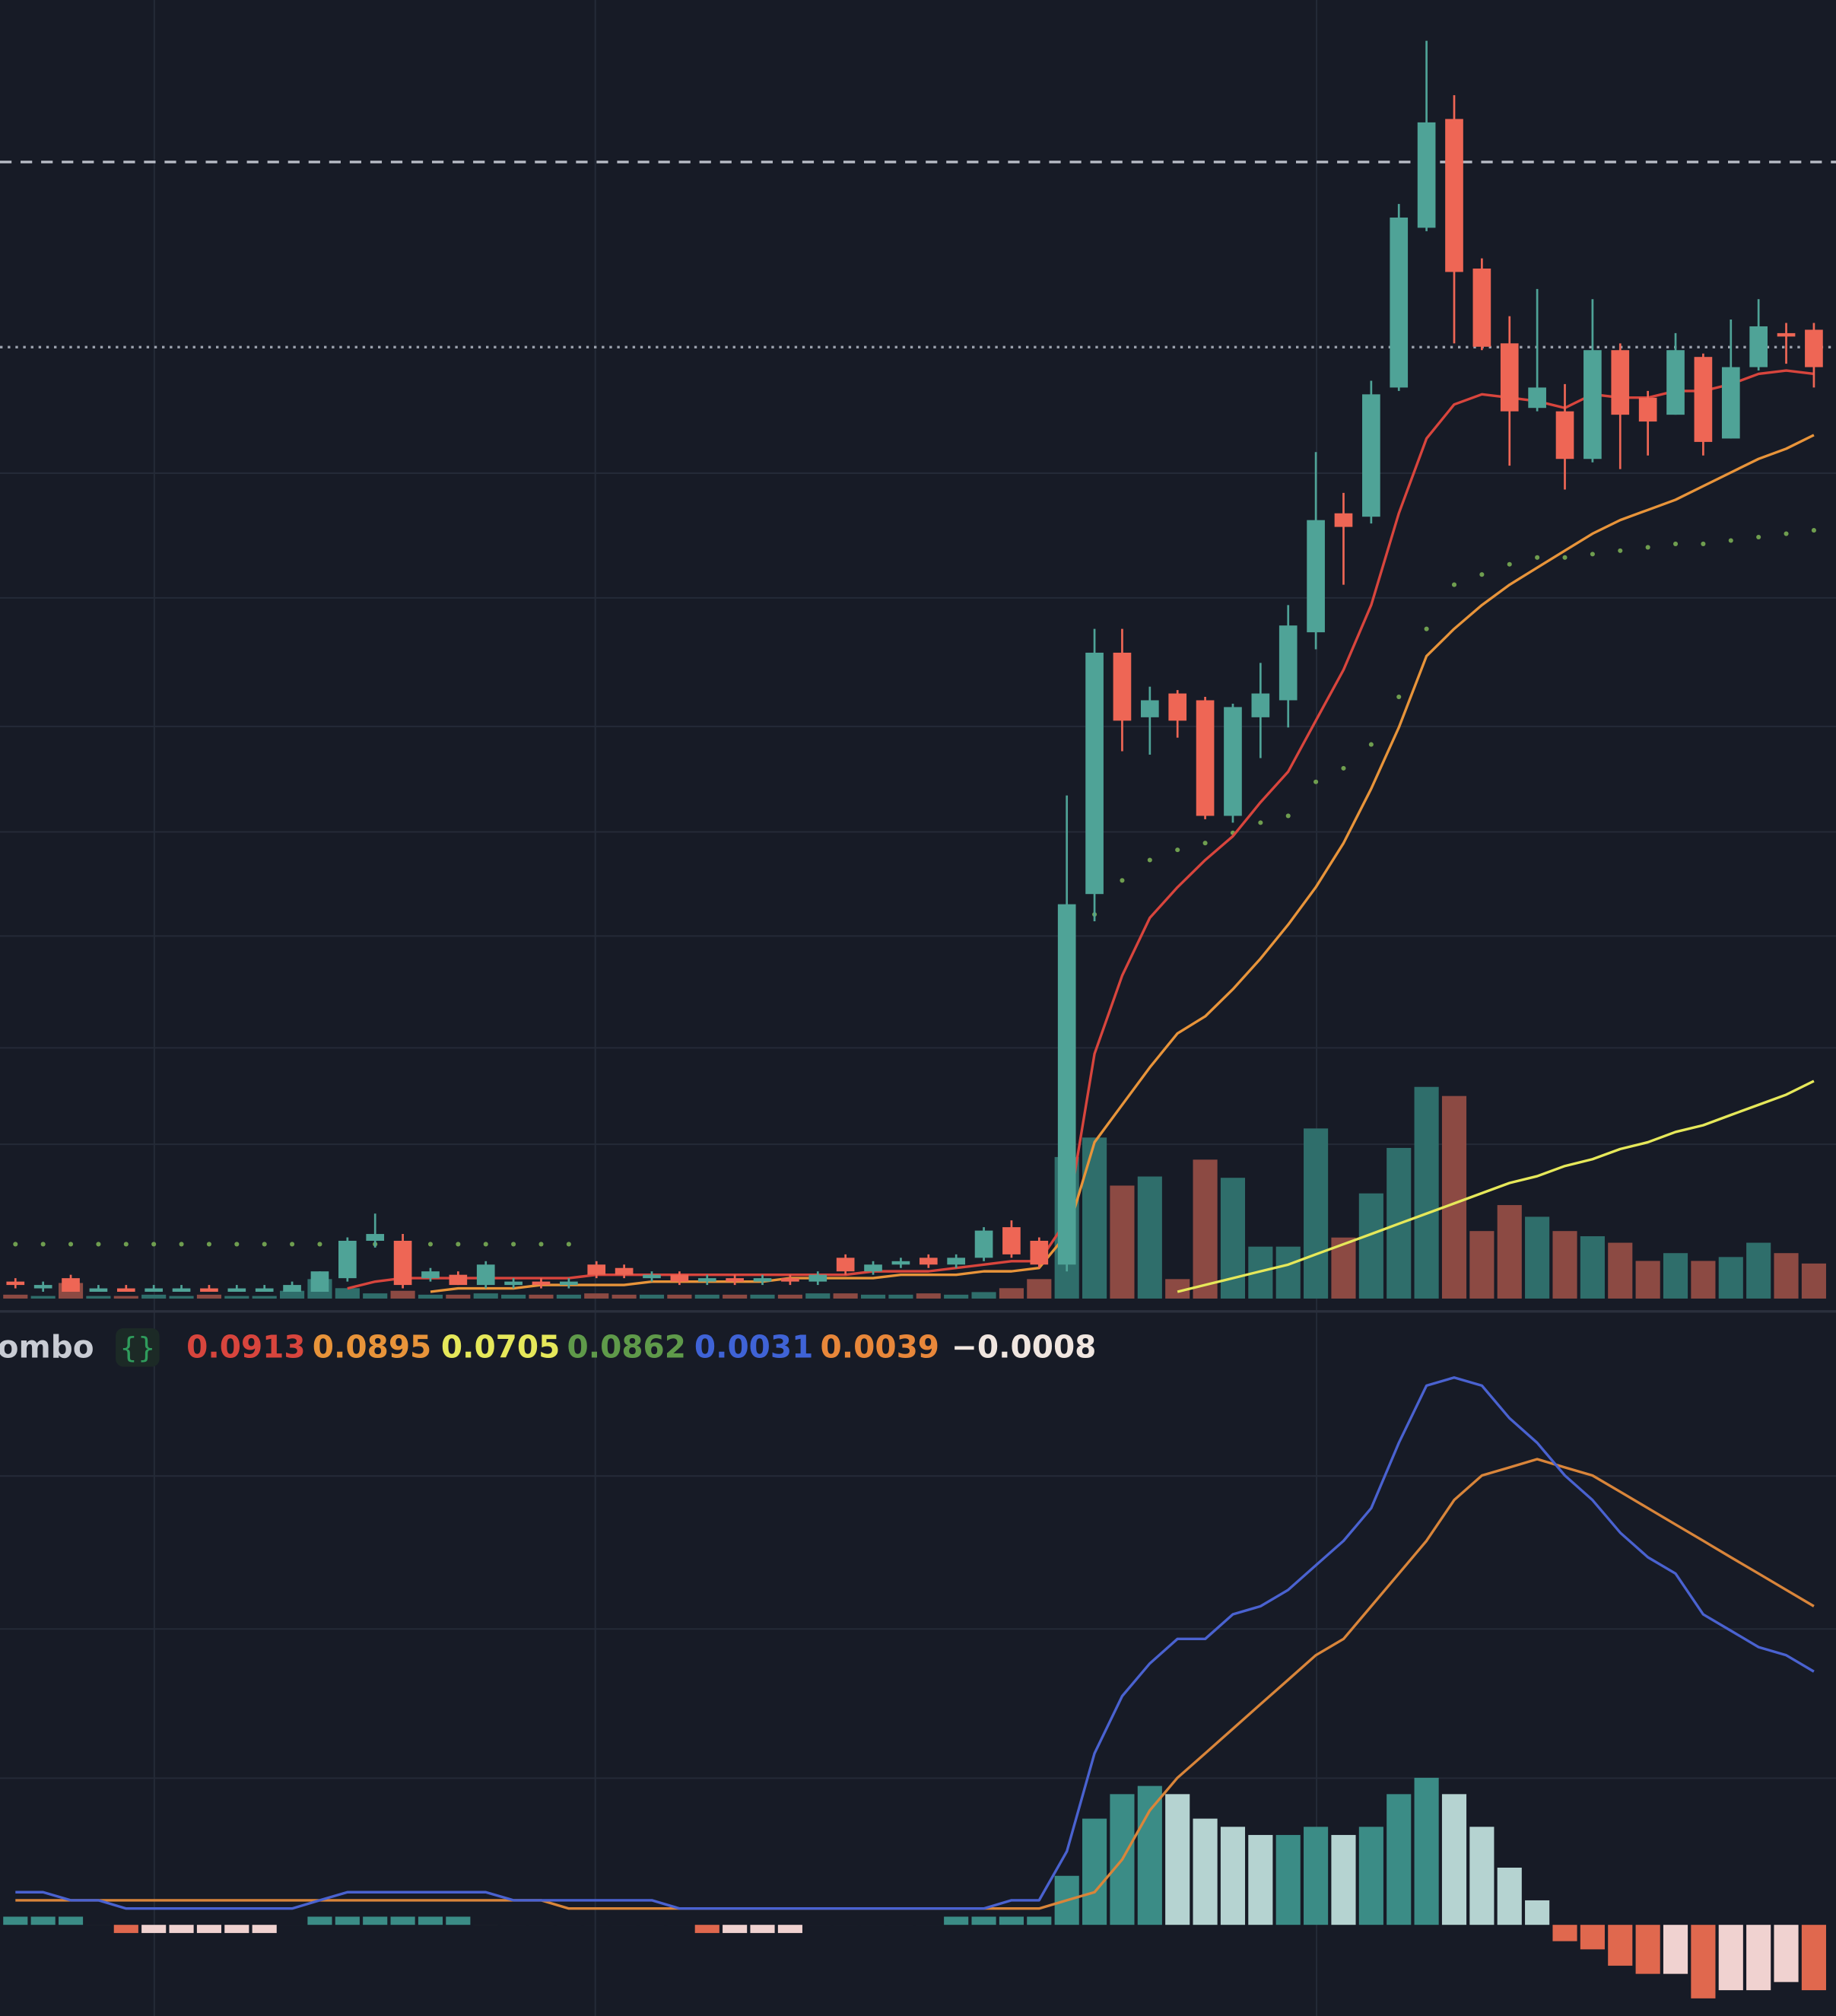 This screenshot has width=1836, height=2016. I want to click on legend-value: 0.0705, so click(501, 1347).